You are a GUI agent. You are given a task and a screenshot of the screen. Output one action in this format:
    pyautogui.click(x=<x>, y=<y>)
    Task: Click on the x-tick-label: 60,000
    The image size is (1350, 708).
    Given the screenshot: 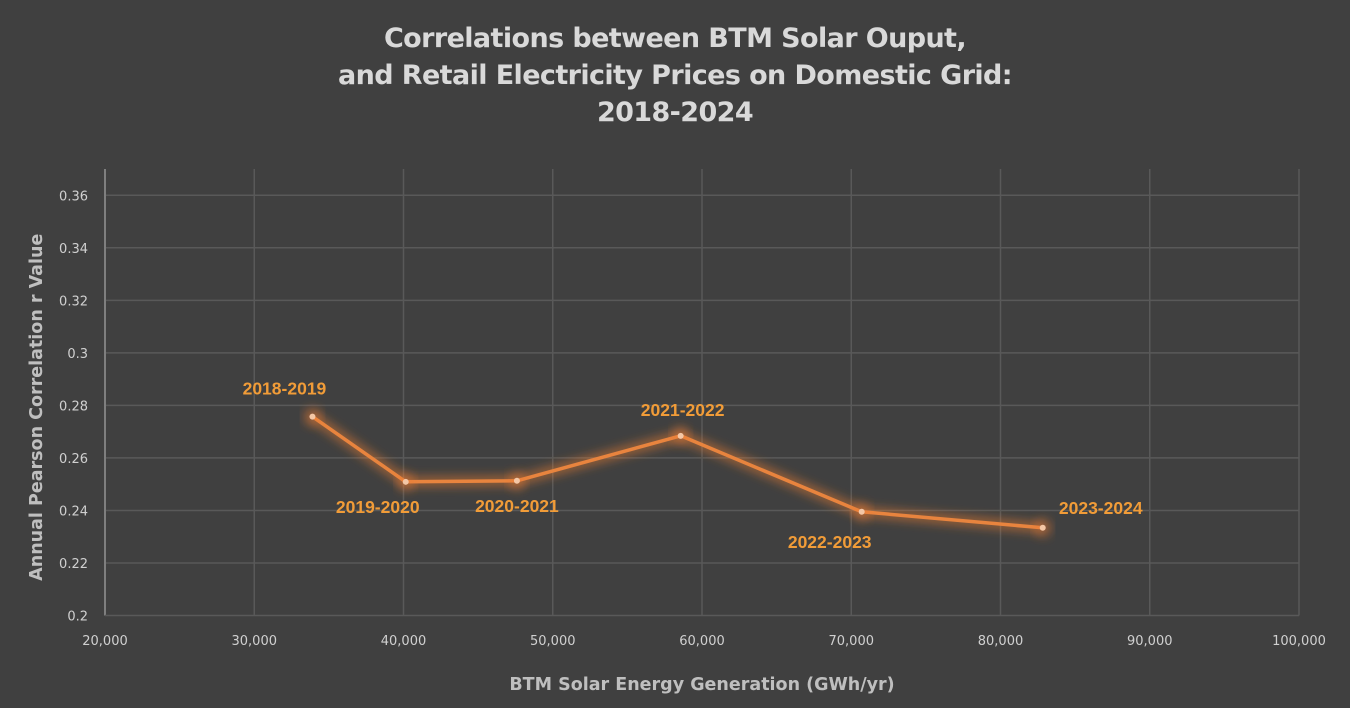 What is the action you would take?
    pyautogui.click(x=702, y=641)
    